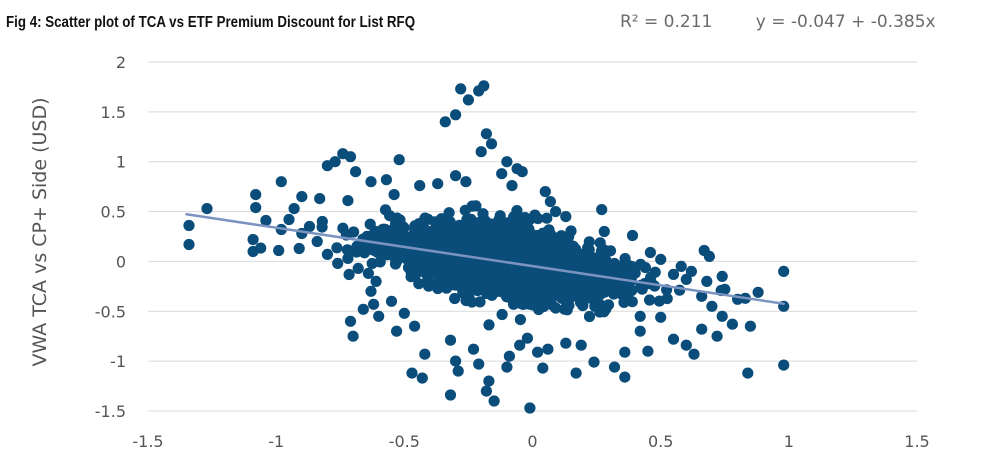 This screenshot has width=988, height=468. Describe the element at coordinates (845, 22) in the screenshot. I see `regression-equation: y = -0.047 + -0.385x` at that location.